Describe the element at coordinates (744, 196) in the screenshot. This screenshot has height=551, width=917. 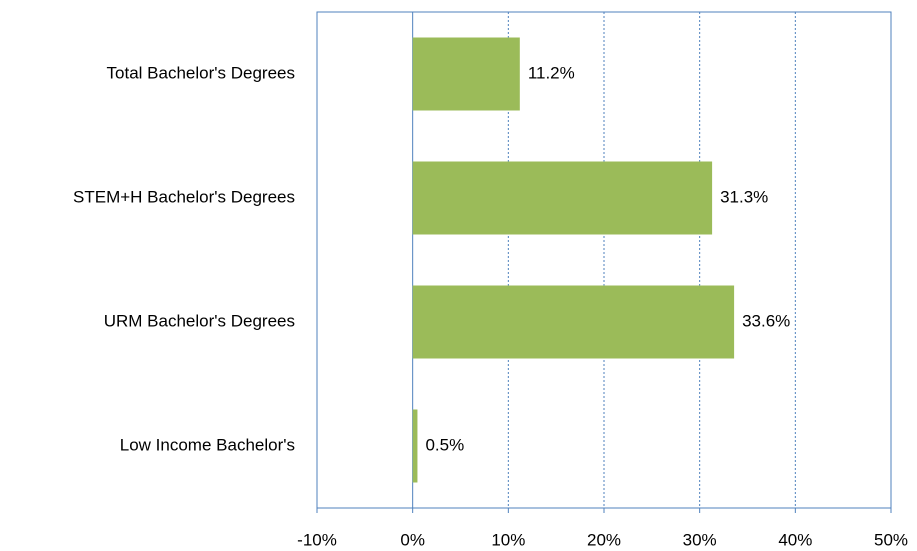
I see `data-label: 31.3%` at that location.